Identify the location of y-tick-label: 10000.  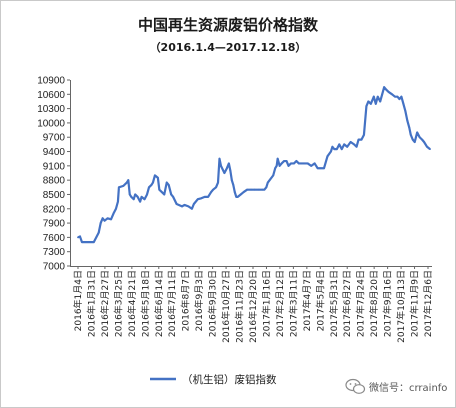
(51, 123).